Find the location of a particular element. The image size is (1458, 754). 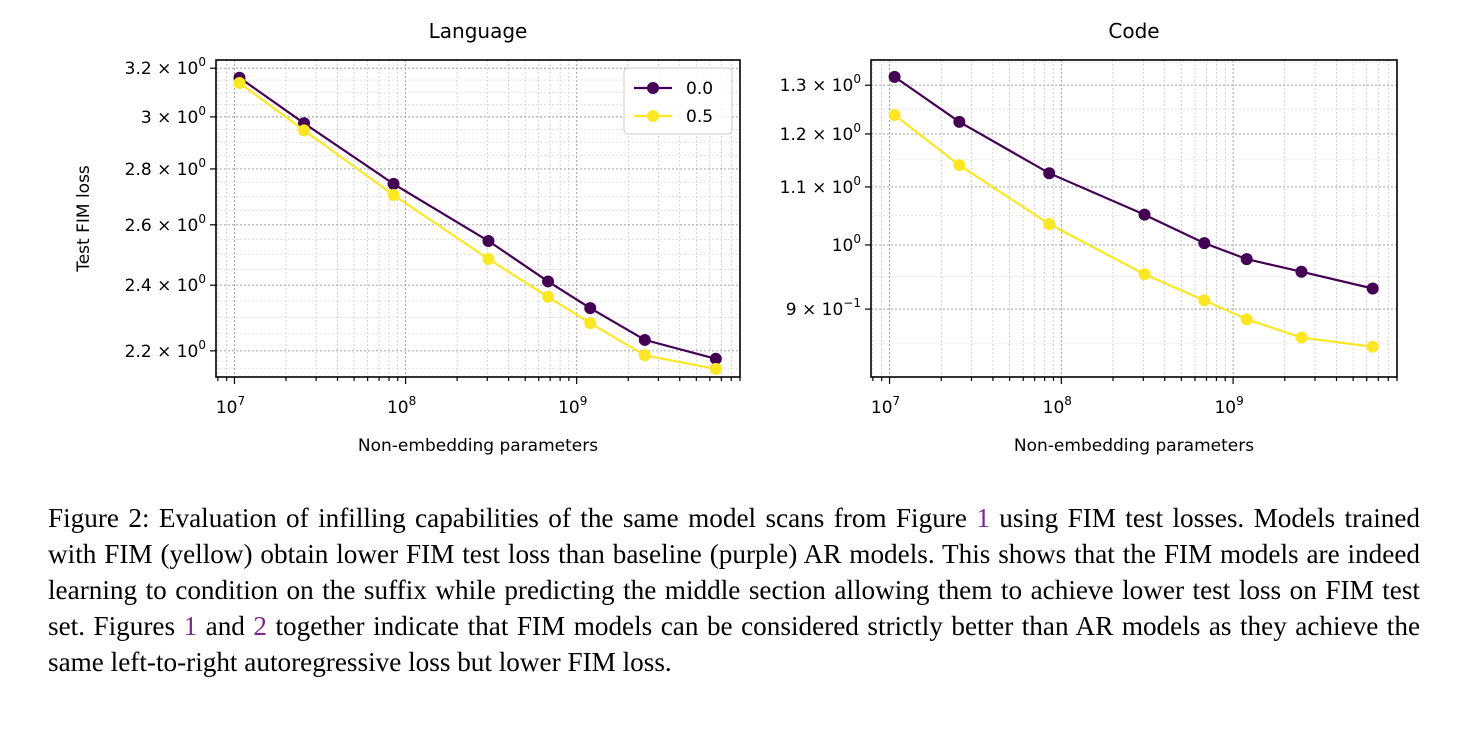

y-tick-label: 2.8 × 100 is located at coordinates (165, 168).